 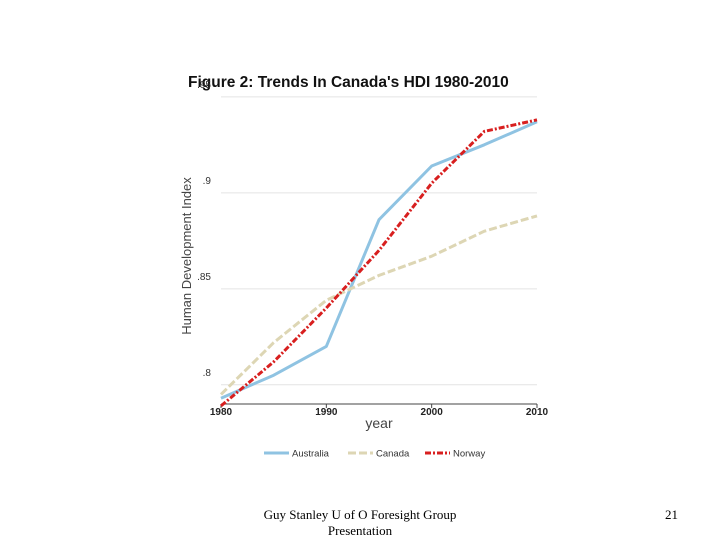 What do you see at coordinates (378, 305) in the screenshot?
I see `series-line-canada` at bounding box center [378, 305].